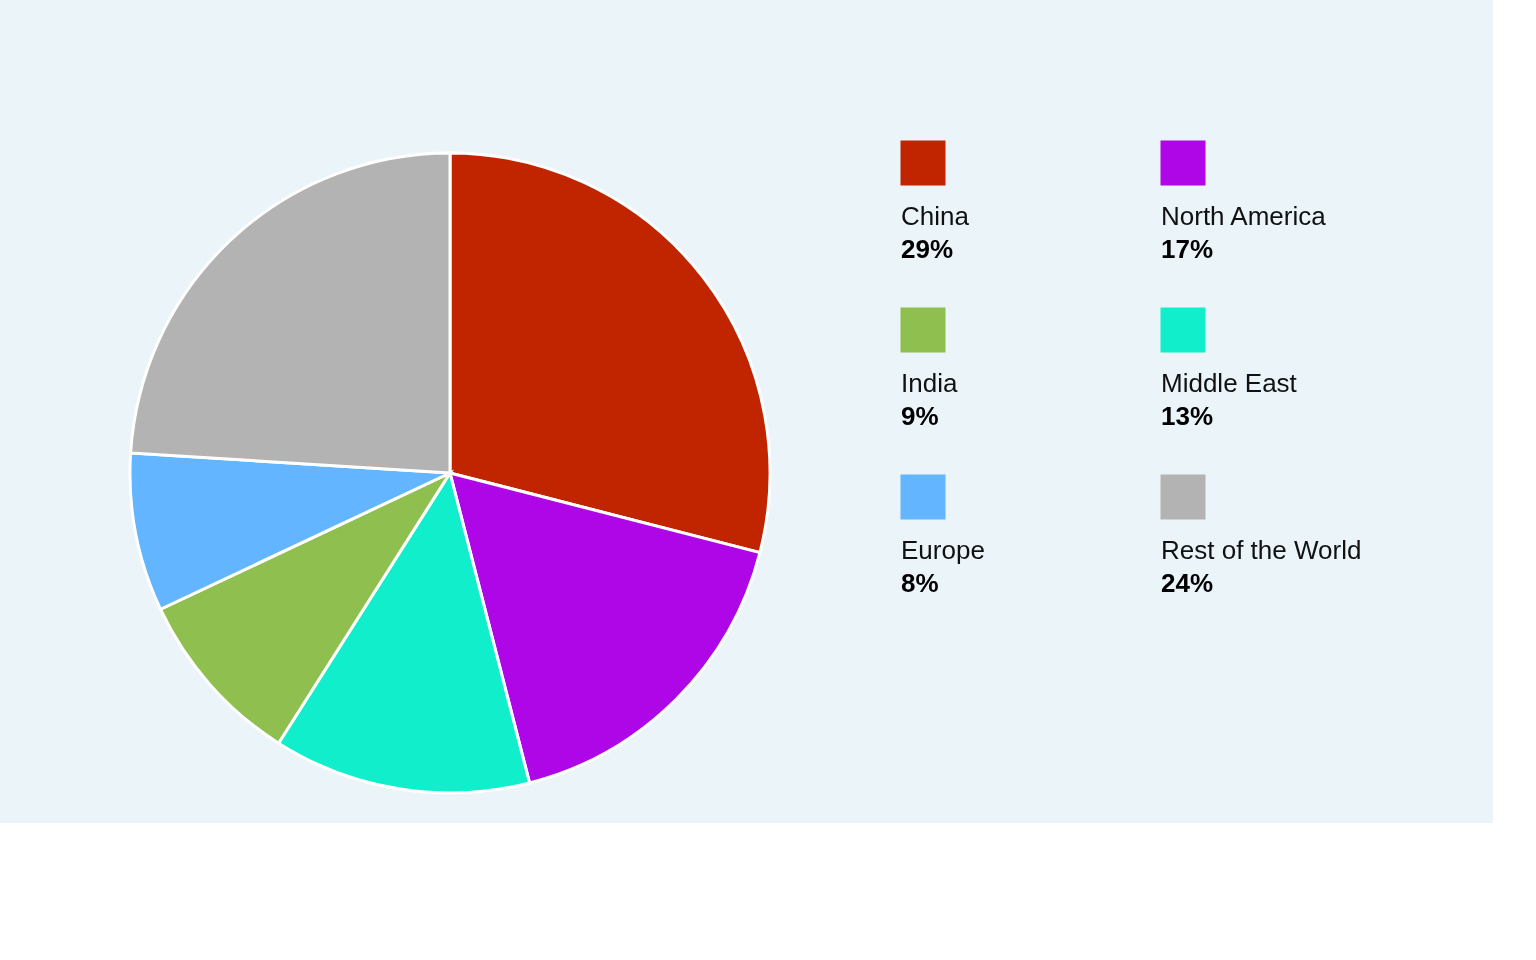 Image resolution: width=1536 pixels, height=960 pixels. What do you see at coordinates (943, 550) in the screenshot?
I see `legend-label: Europe` at bounding box center [943, 550].